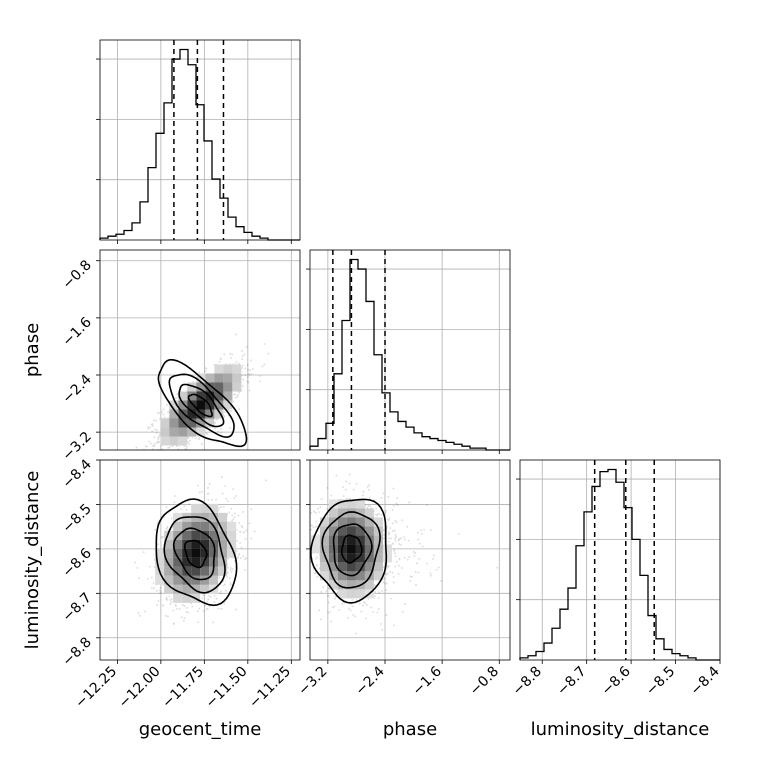  I want to click on x-tick-label: −12.25, so click(96, 688).